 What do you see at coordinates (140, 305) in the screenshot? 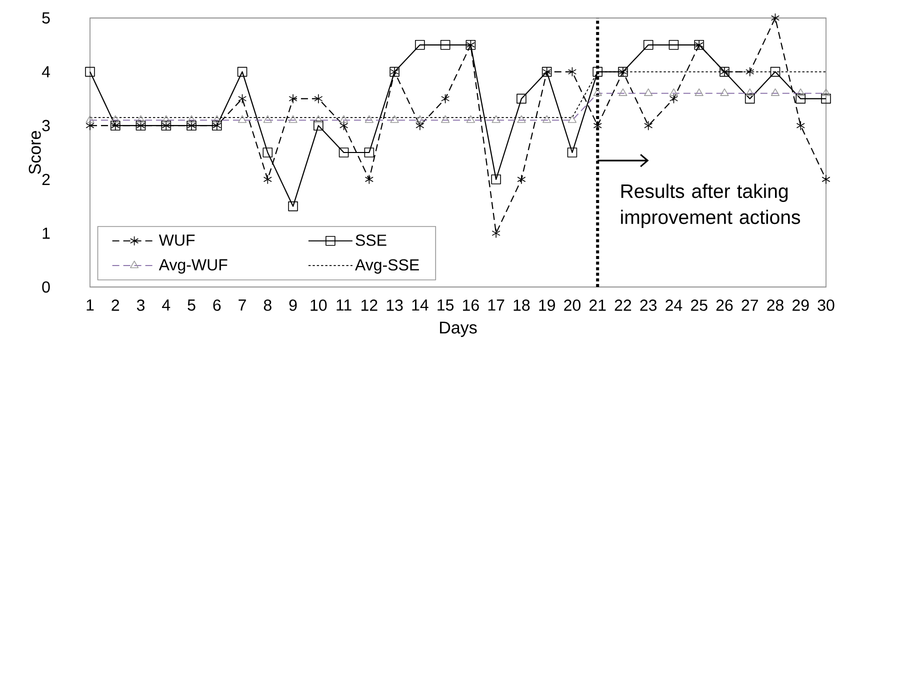
I see `x-tick-label: 3` at bounding box center [140, 305].